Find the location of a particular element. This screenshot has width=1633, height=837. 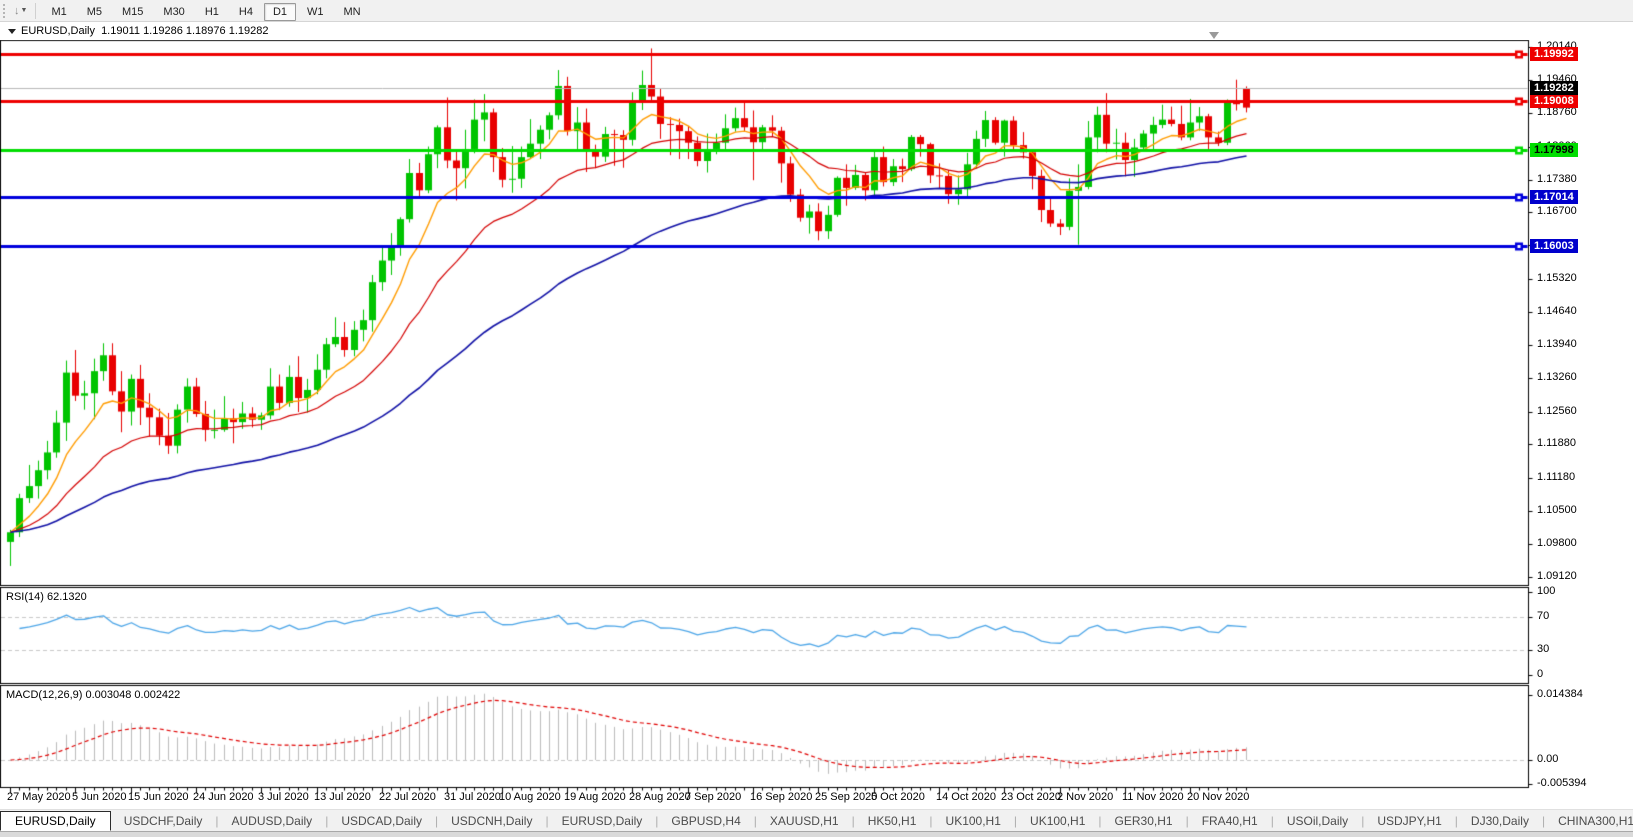

macd-indicator-label: MACD(12,26,9) 0.003048 0.002422 is located at coordinates (93, 694).